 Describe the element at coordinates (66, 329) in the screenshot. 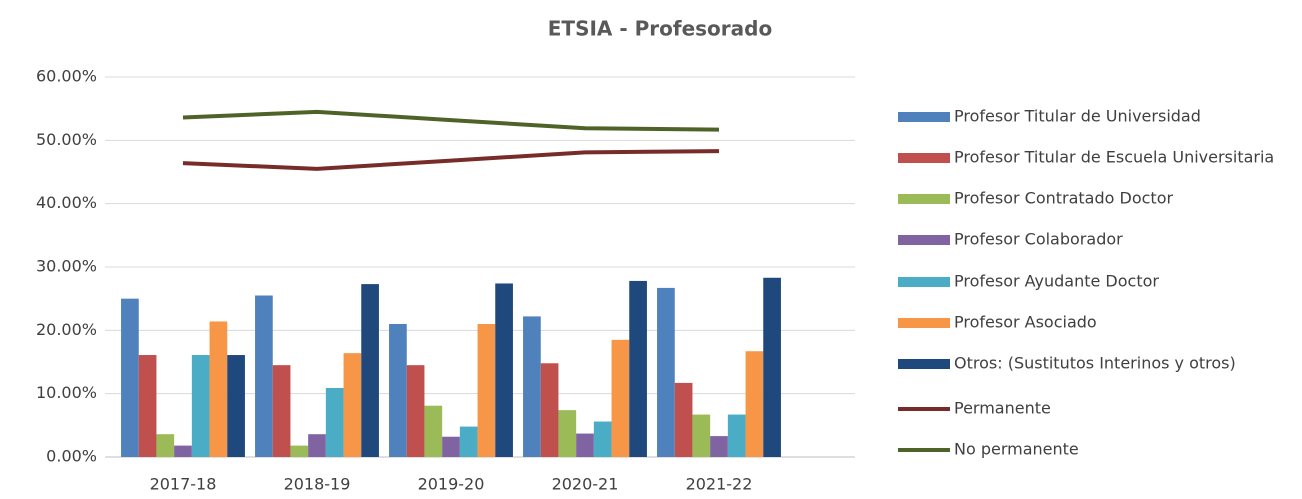

I see `y-tick-label: 20.00%` at that location.